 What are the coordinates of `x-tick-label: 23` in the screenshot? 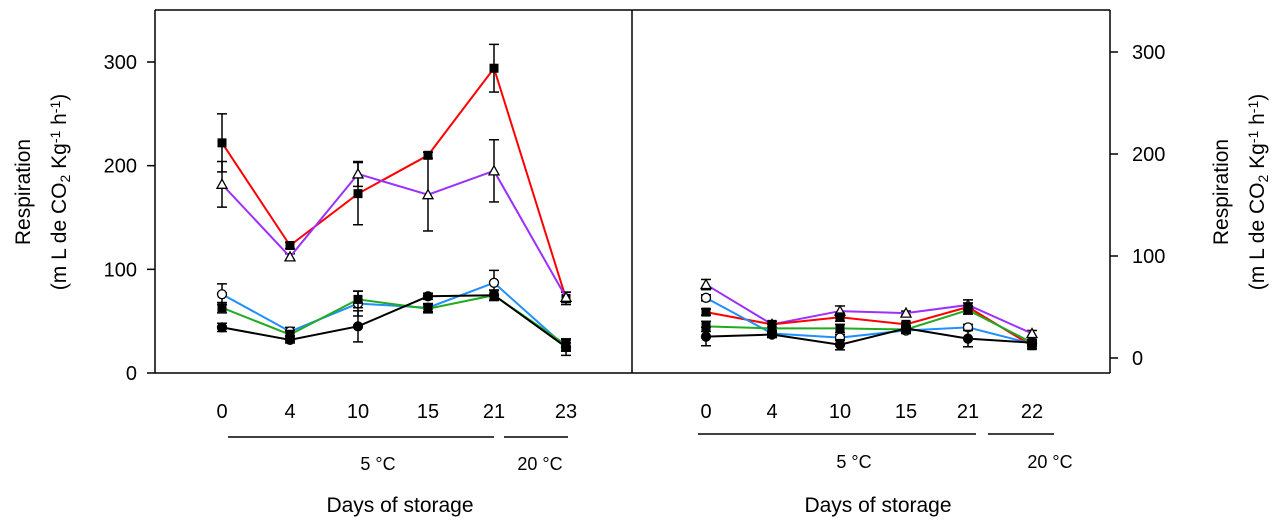 It's located at (566, 412).